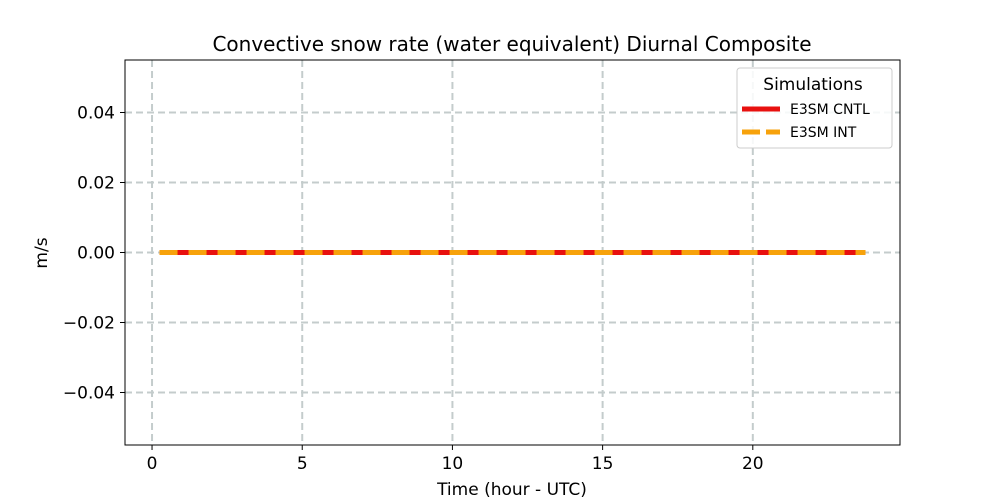 The image size is (1000, 500). I want to click on legend-label: E3SM INT, so click(823, 133).